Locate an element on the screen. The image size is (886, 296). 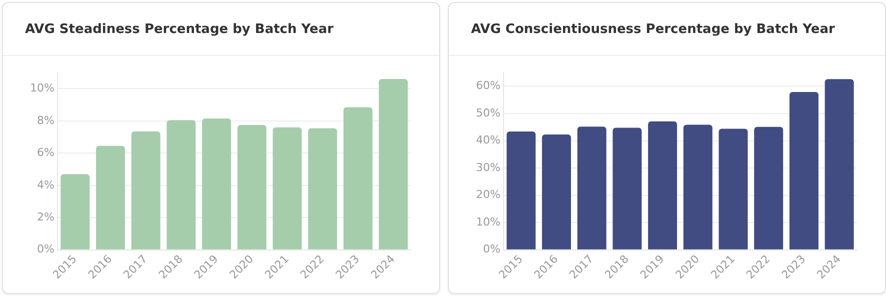
y-tick-label: 4% is located at coordinates (45, 185).